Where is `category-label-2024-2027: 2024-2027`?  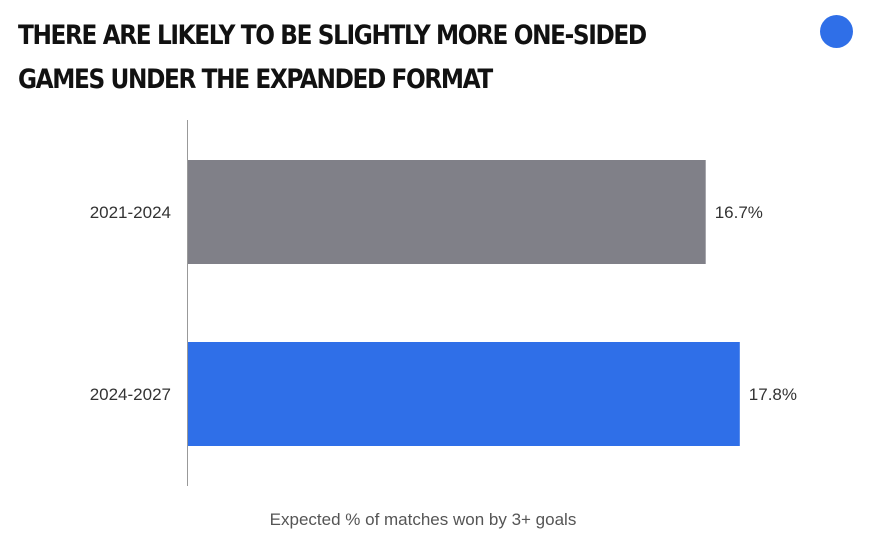 category-label-2024-2027: 2024-2027 is located at coordinates (130, 394).